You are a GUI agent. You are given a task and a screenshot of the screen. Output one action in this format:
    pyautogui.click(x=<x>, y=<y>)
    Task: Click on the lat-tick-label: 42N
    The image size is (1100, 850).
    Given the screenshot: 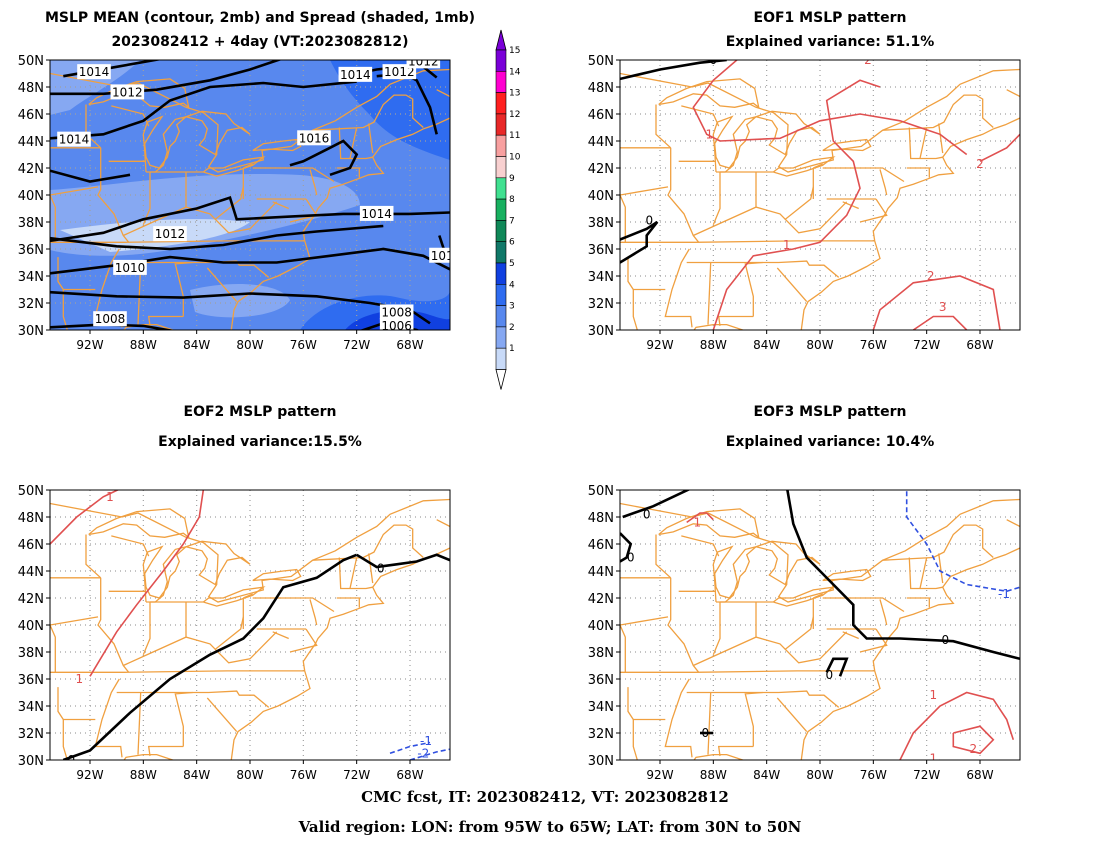 What is the action you would take?
    pyautogui.click(x=601, y=599)
    